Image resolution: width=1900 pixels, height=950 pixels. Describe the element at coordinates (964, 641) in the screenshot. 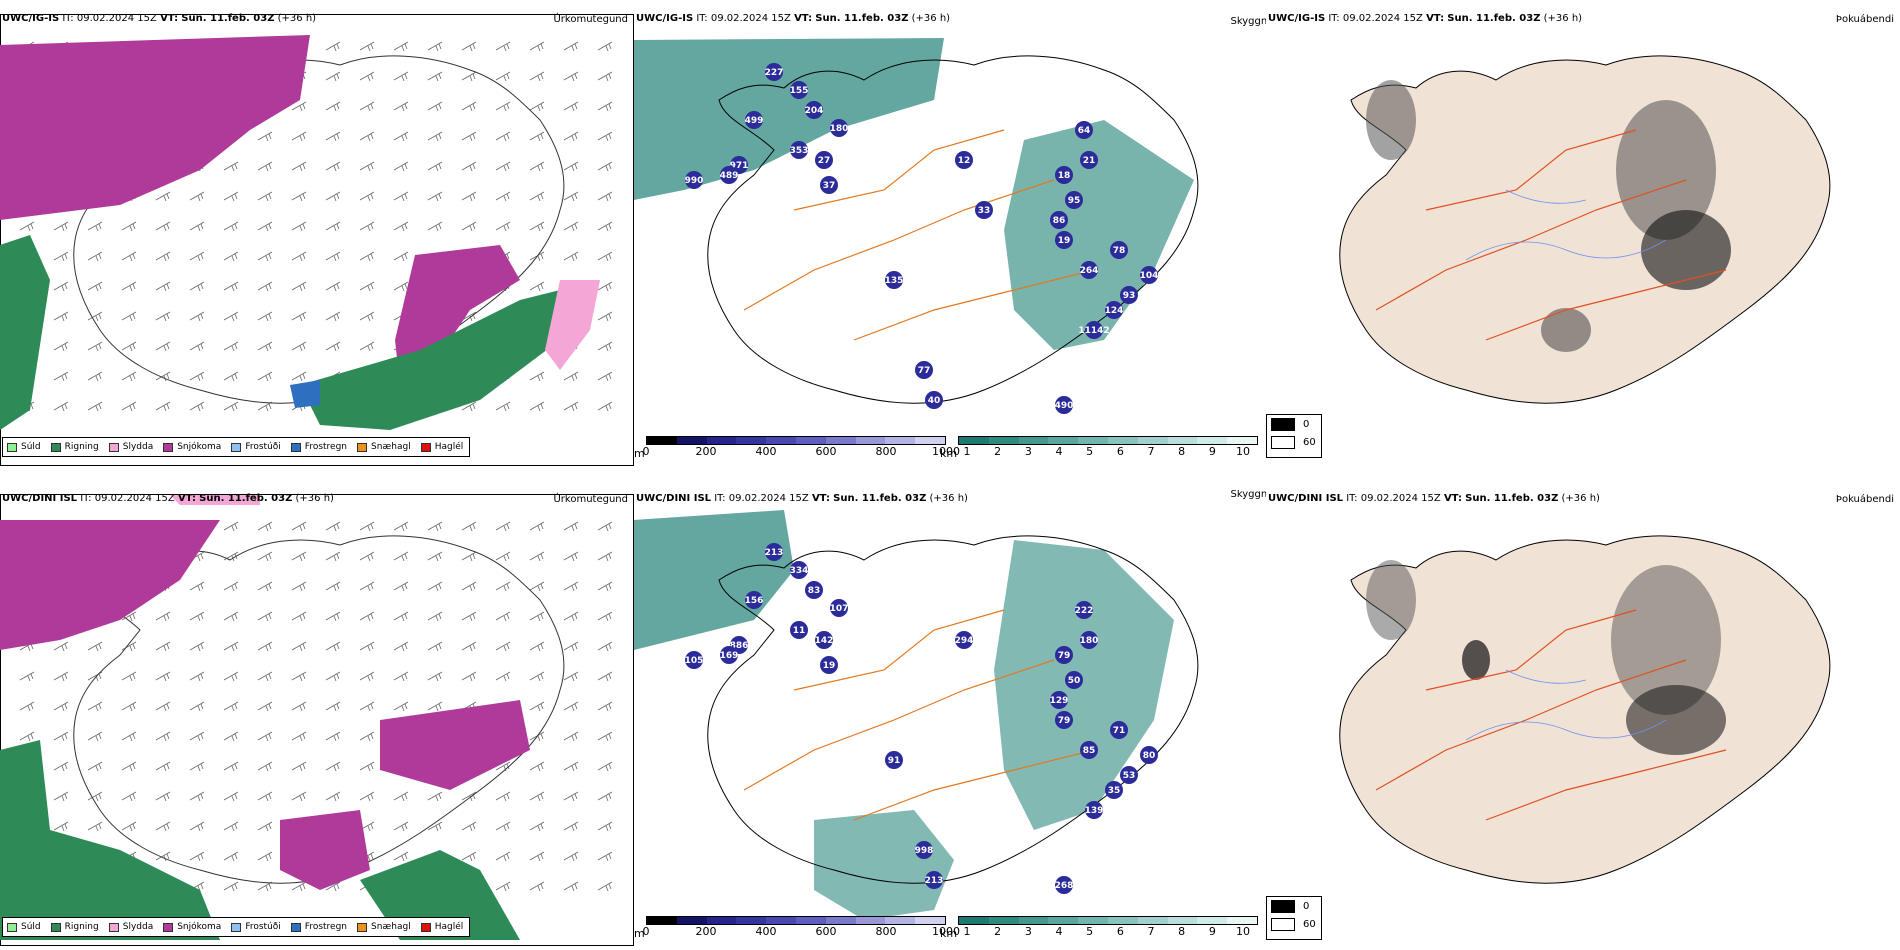

I see `visibility-value-label: 294` at that location.